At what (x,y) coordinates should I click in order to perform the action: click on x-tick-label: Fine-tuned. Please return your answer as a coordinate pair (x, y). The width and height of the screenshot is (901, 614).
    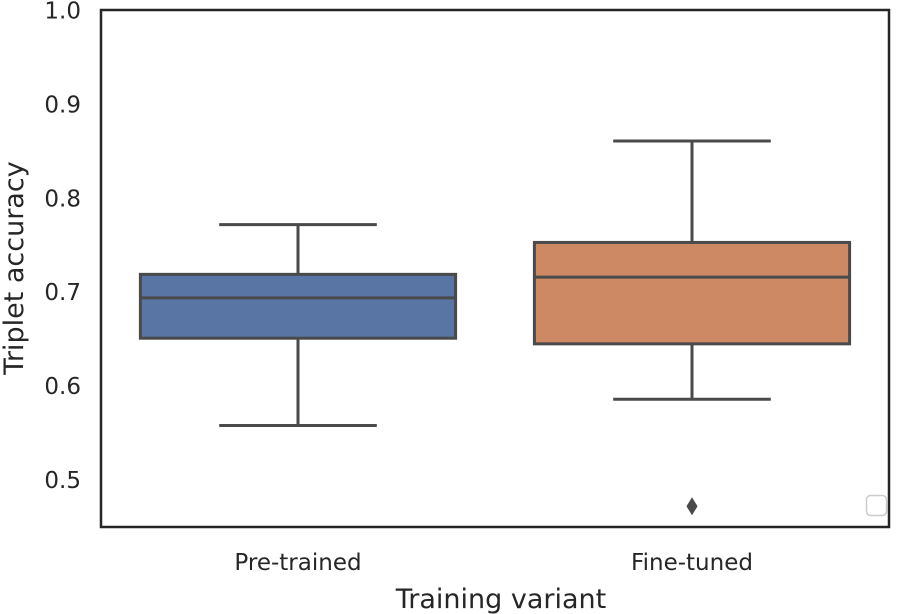
    Looking at the image, I should click on (692, 563).